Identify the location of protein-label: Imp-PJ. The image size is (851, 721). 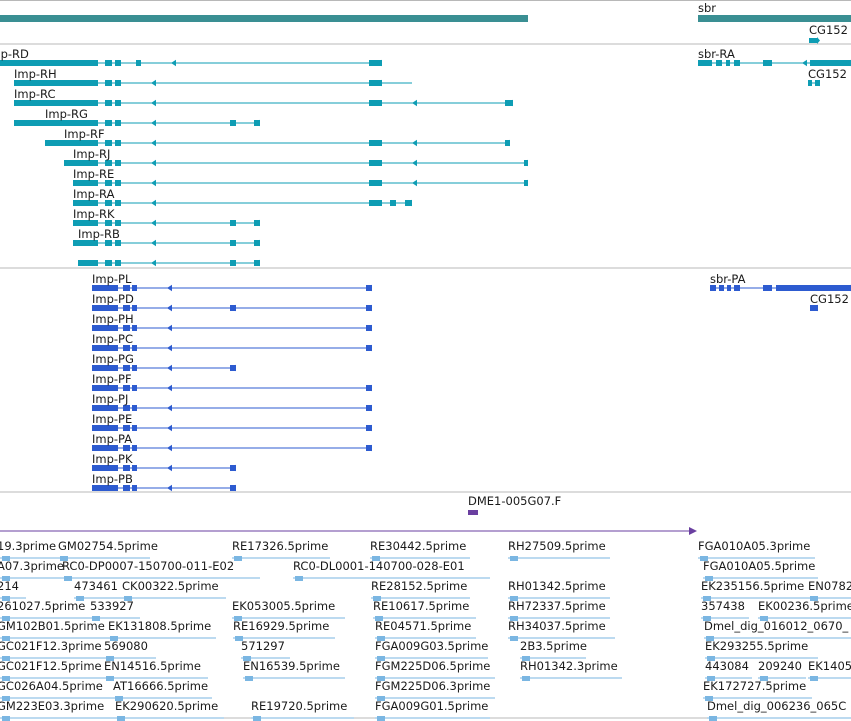
(110, 399).